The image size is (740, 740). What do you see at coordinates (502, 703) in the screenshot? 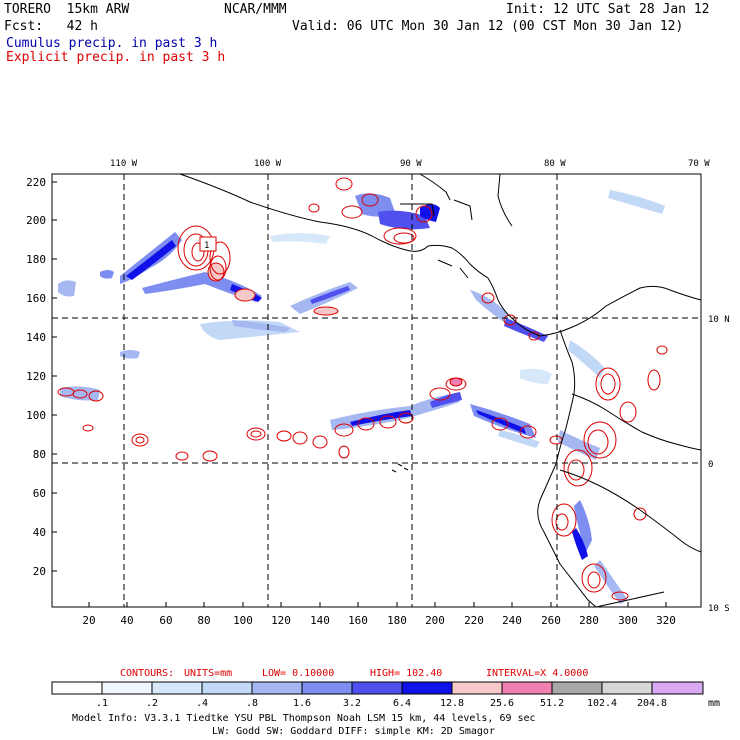
I see `colorbar-label: 25.6` at bounding box center [502, 703].